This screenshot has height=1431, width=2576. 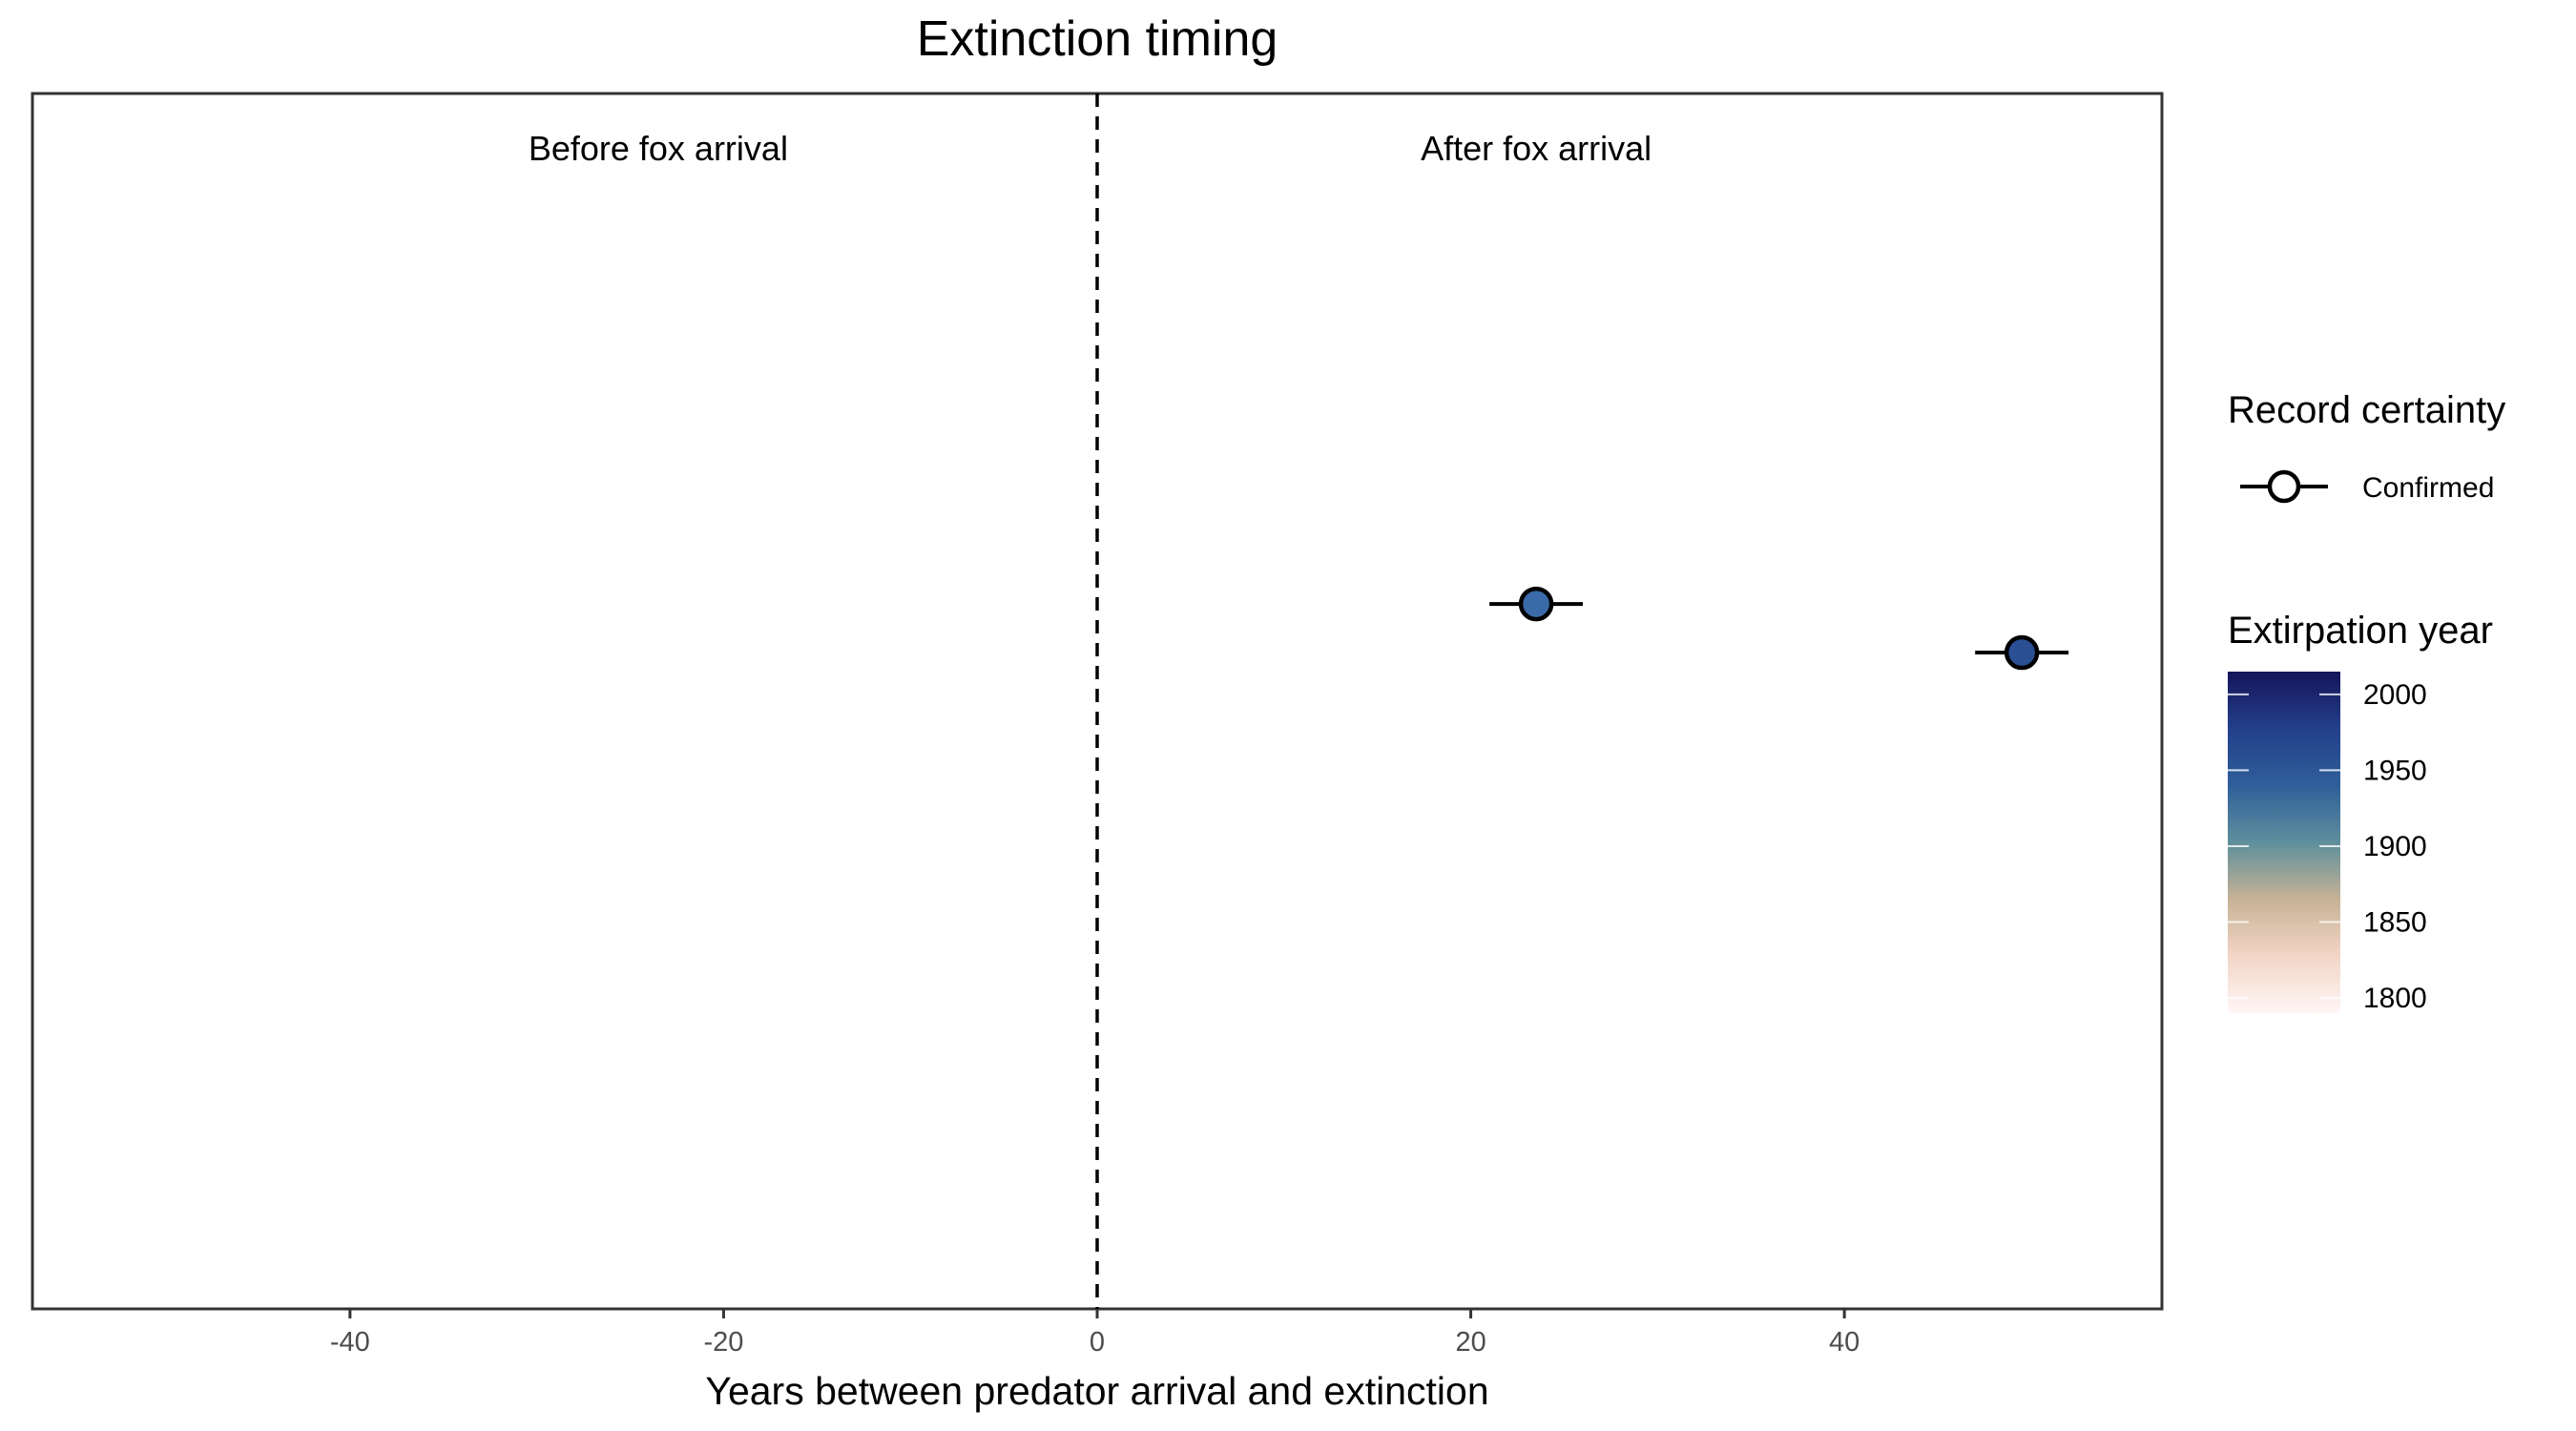 I want to click on annotation-label: After fox arrival, so click(x=1536, y=148).